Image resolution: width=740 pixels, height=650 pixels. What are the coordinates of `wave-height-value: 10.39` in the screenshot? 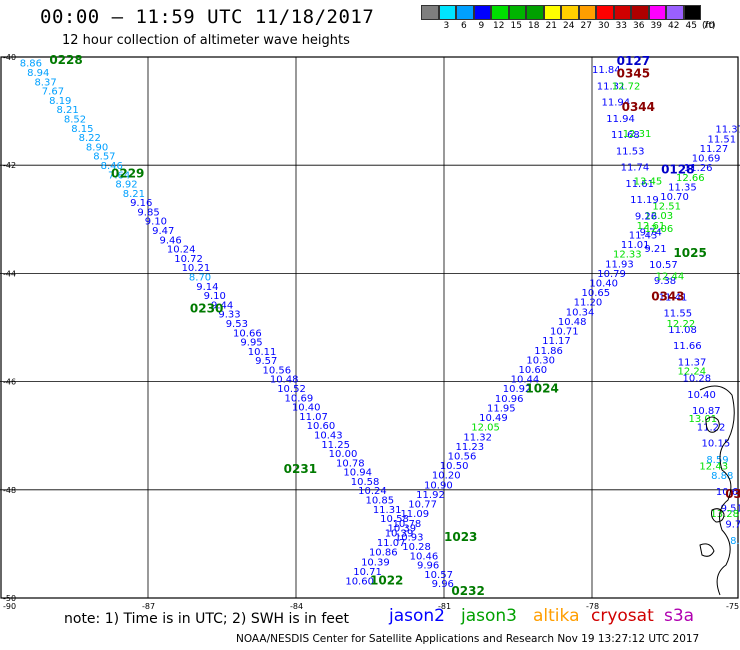 It's located at (375, 562).